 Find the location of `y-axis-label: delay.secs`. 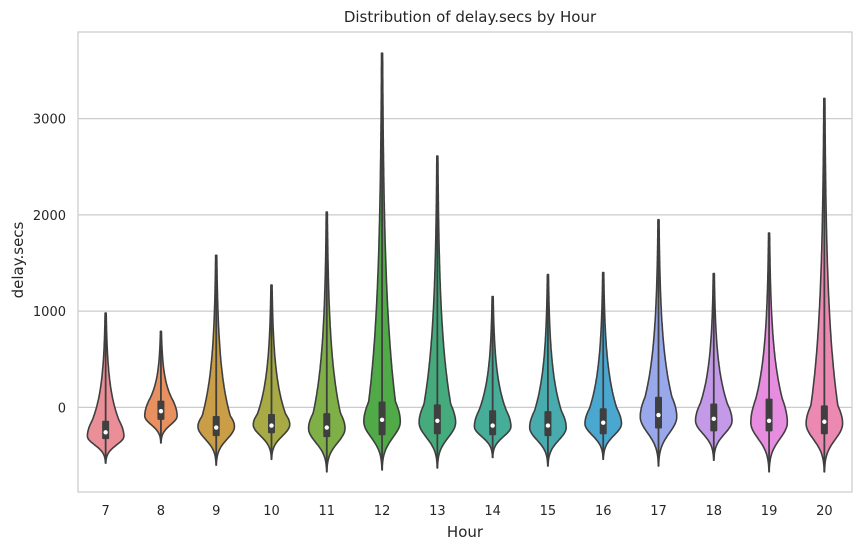

y-axis-label: delay.secs is located at coordinates (18, 259).